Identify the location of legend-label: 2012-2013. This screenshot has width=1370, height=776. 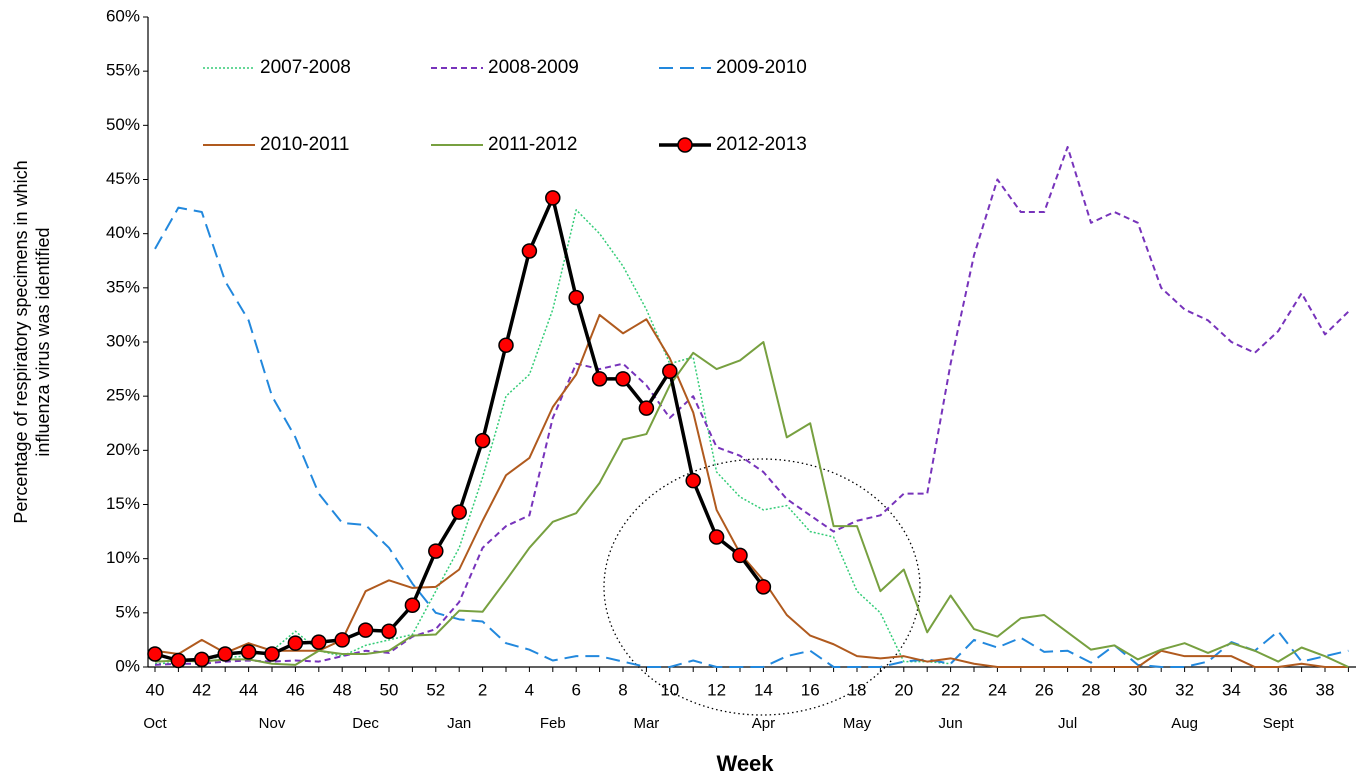
(761, 144).